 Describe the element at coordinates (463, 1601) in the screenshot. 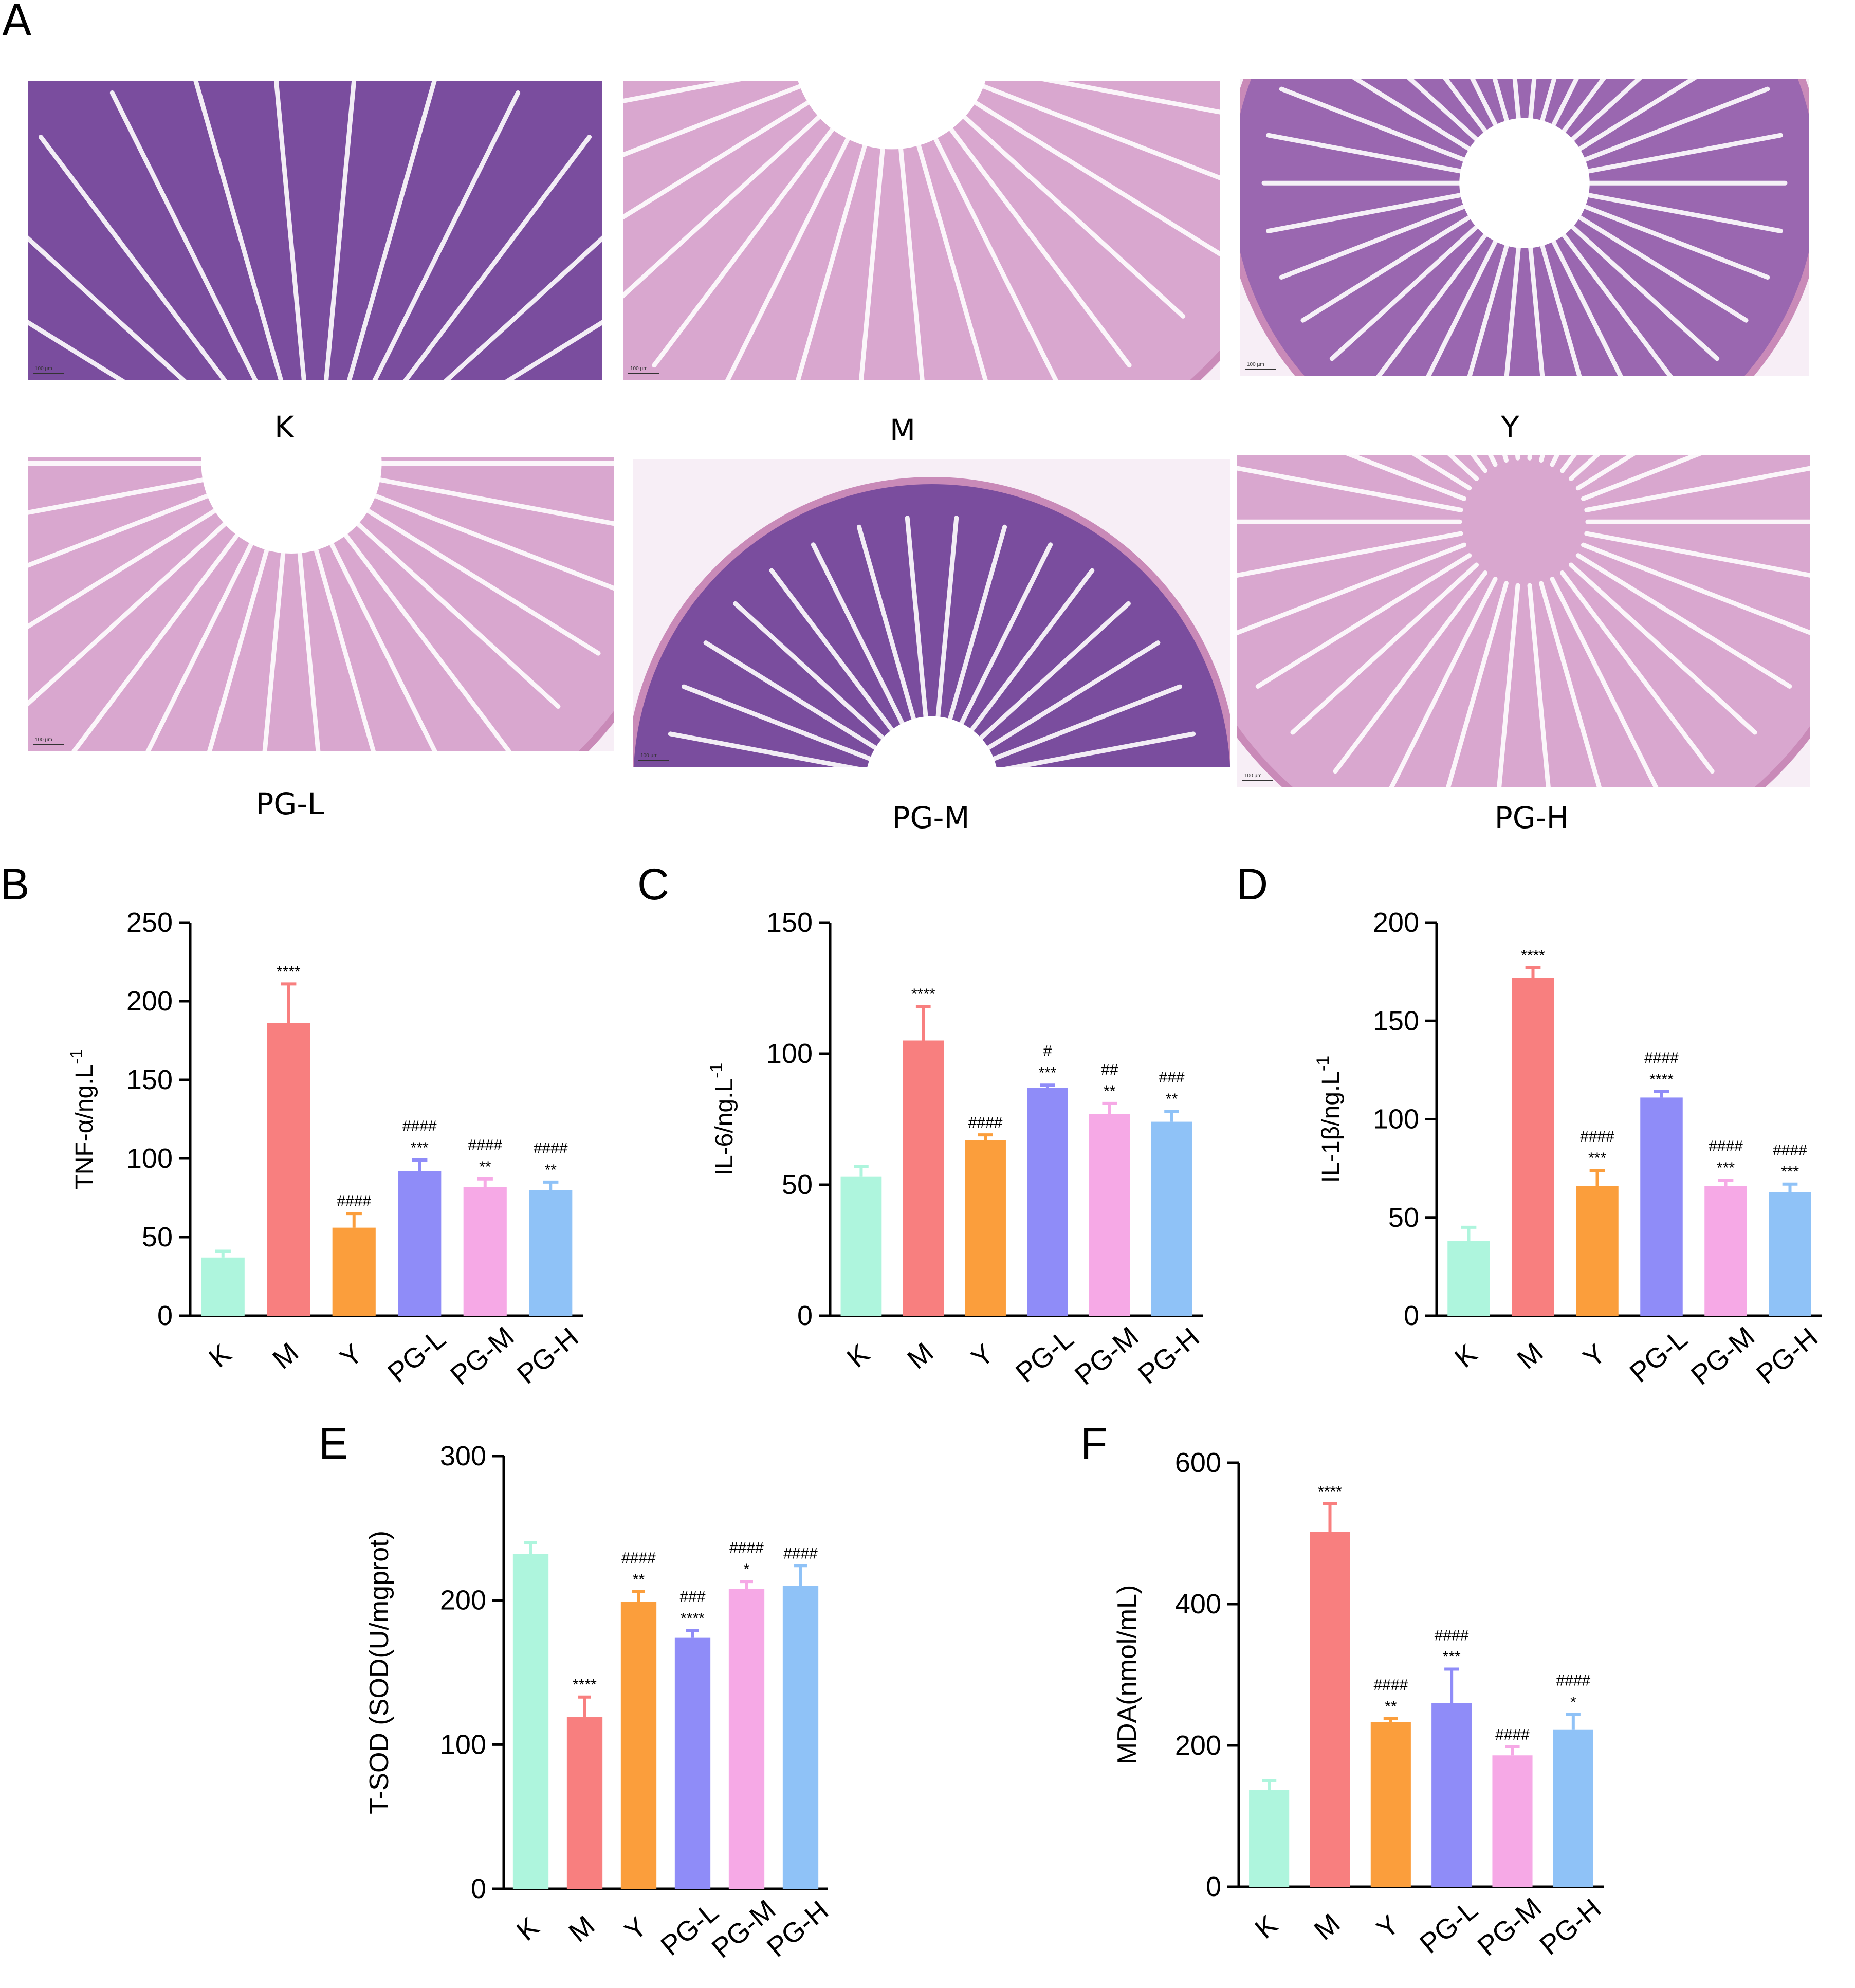

I see `y-tick-label: 200` at that location.